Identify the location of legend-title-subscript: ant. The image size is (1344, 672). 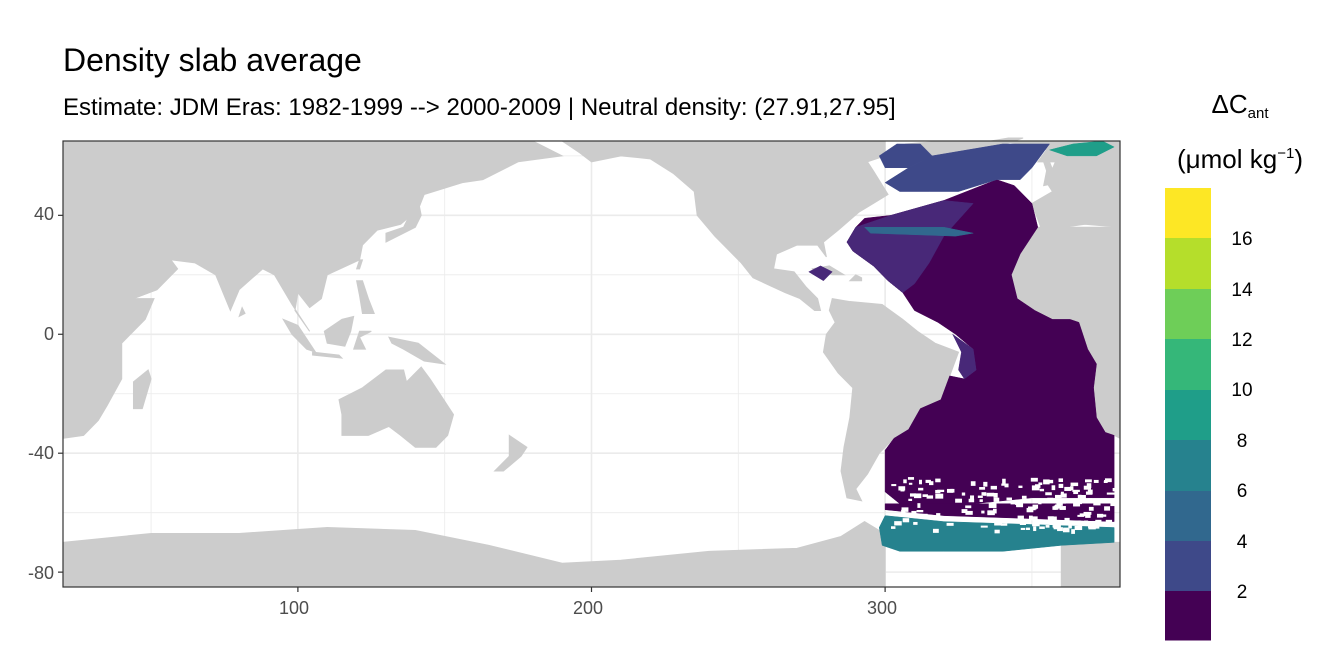
(1258, 113).